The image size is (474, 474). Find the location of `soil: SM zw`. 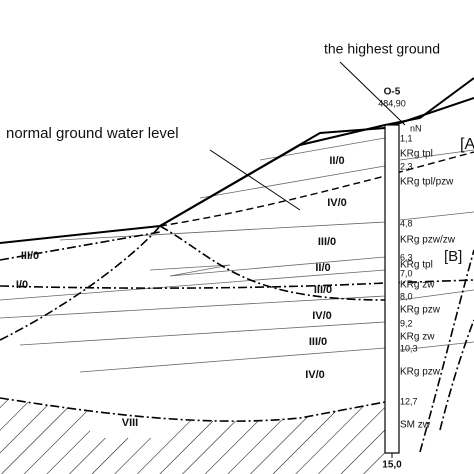

soil: SM zw is located at coordinates (415, 425).